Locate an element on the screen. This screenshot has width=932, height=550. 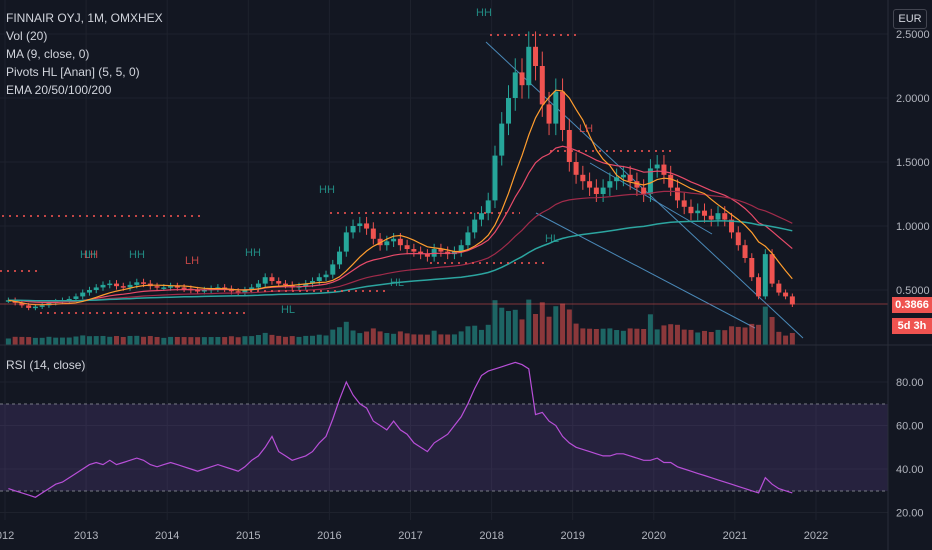
rsi-title: RSI (14, close) is located at coordinates (46, 365).